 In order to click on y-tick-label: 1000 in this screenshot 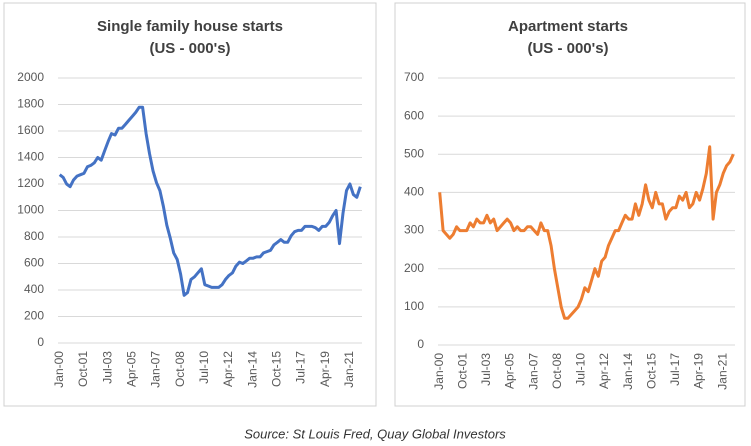, I will do `click(30, 210)`.